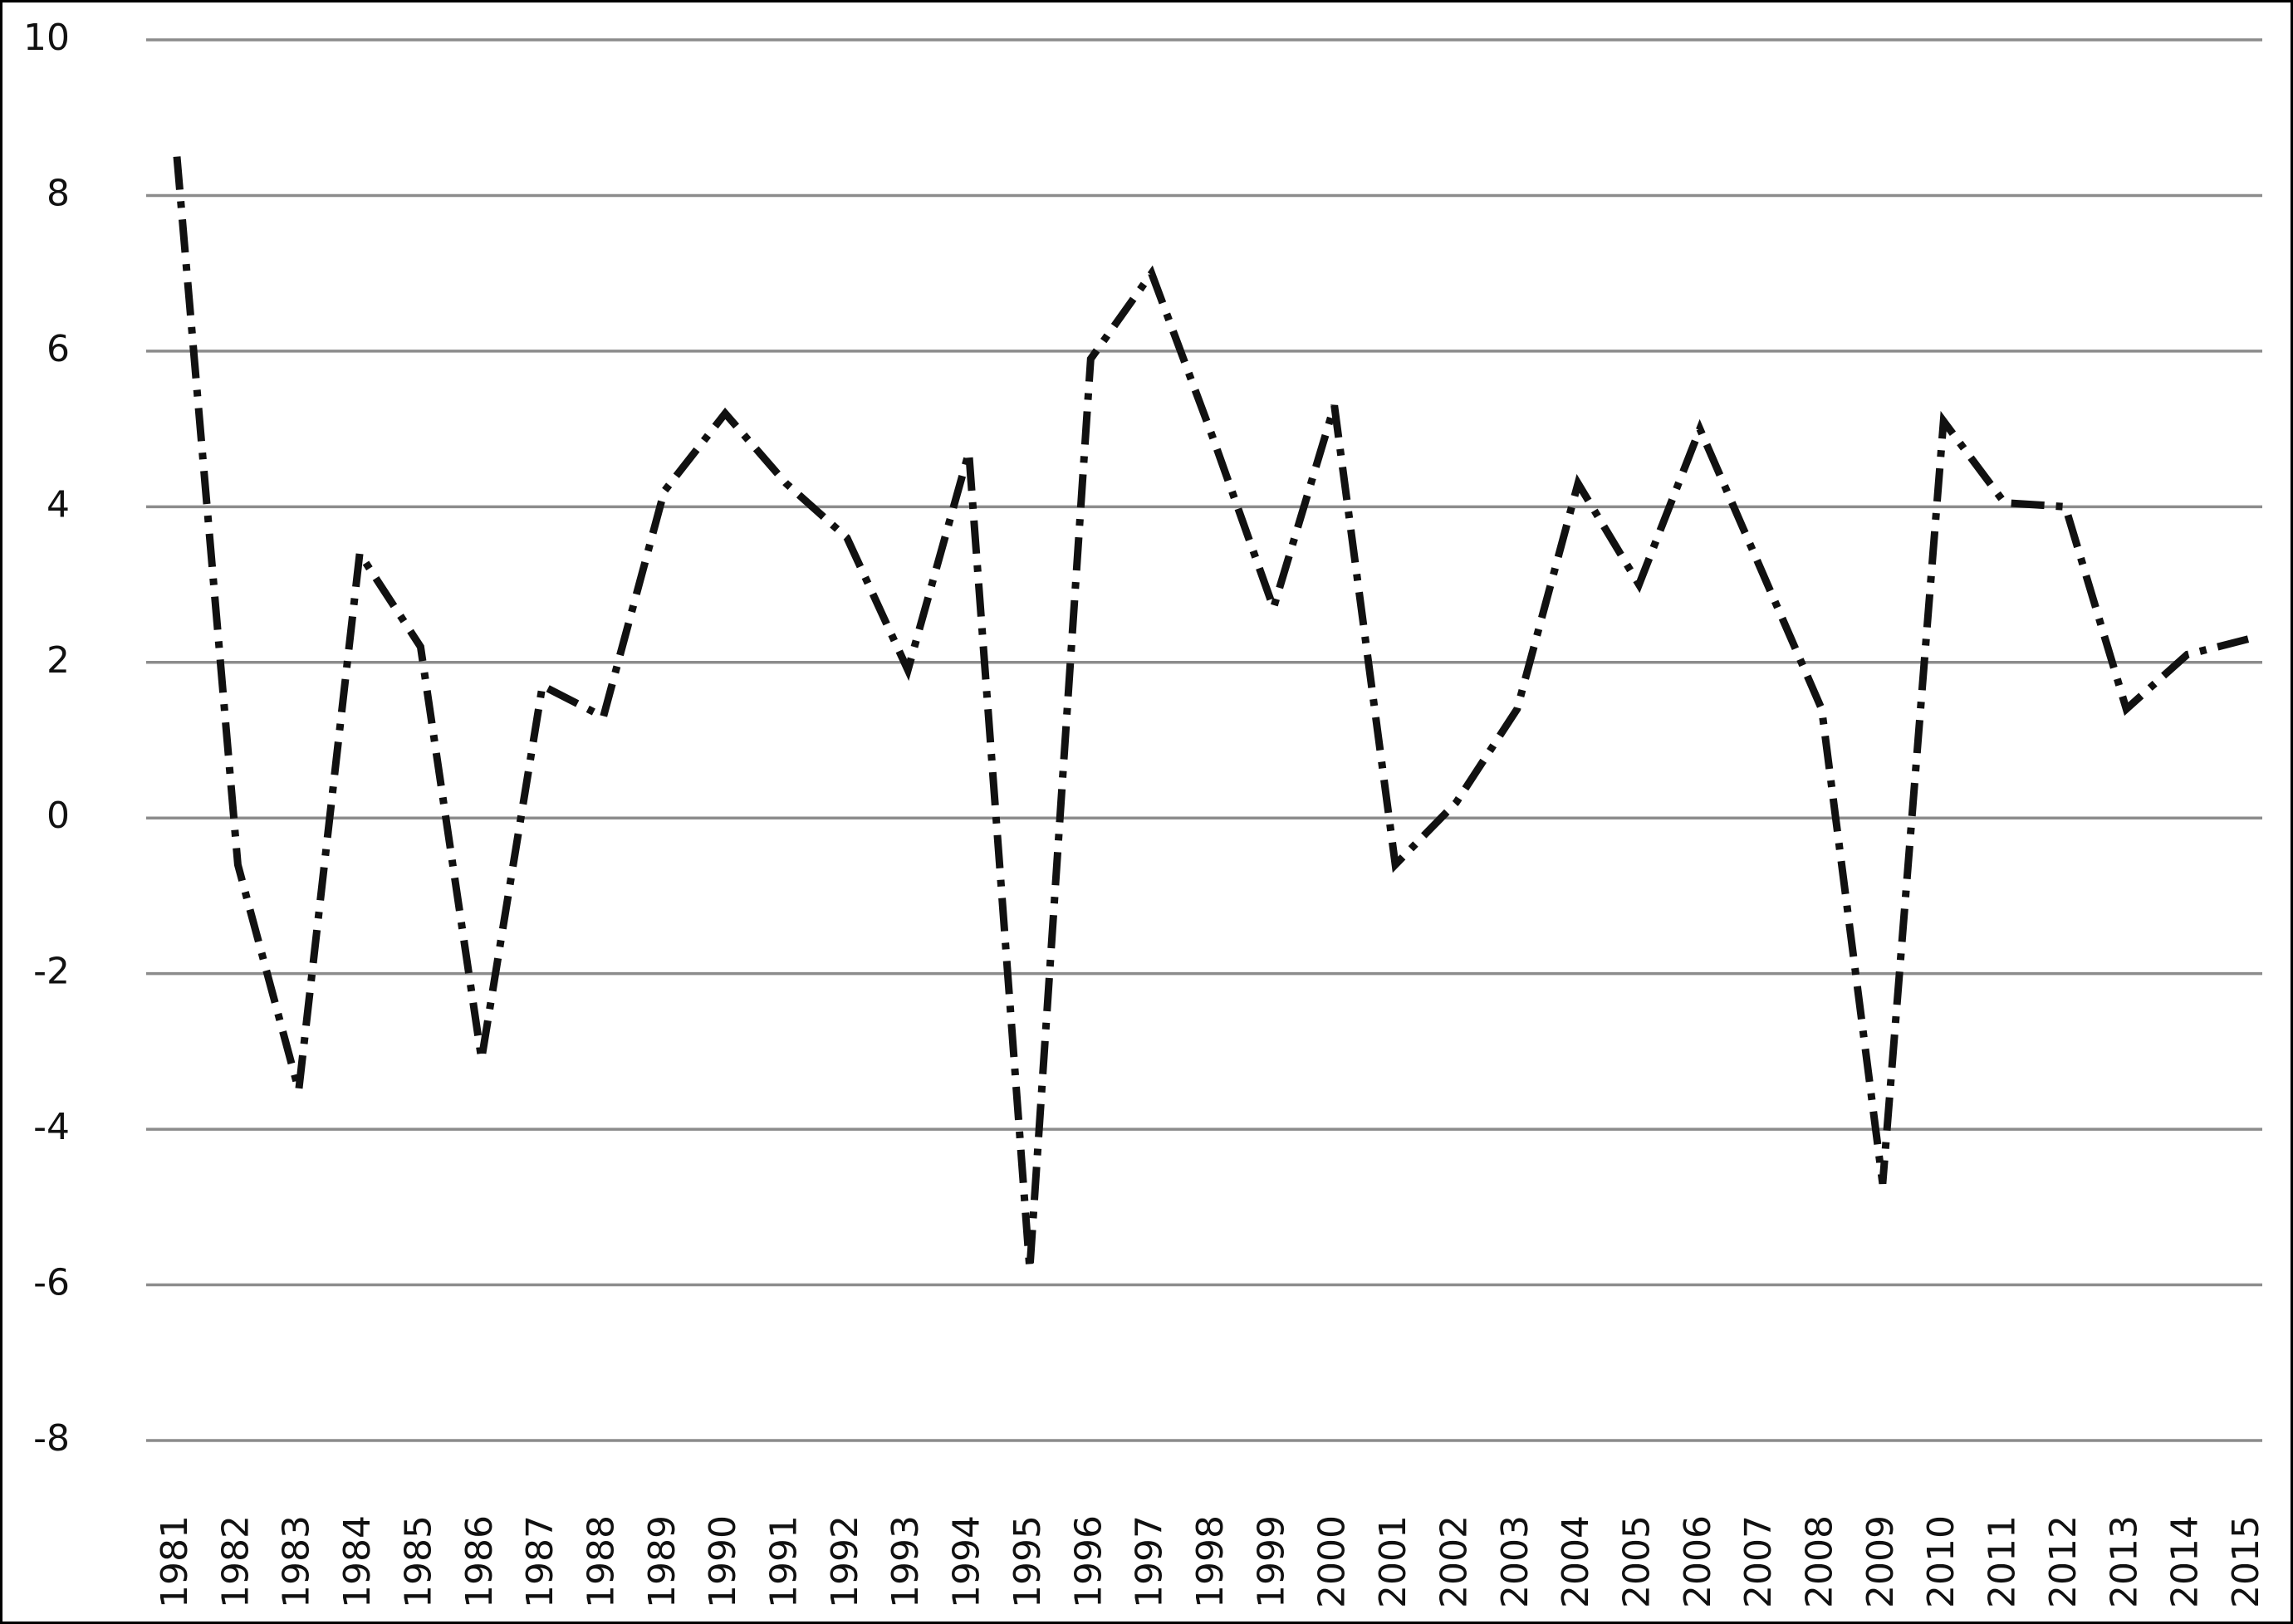 The image size is (2293, 1624). I want to click on x-tick-label: 1990, so click(723, 1561).